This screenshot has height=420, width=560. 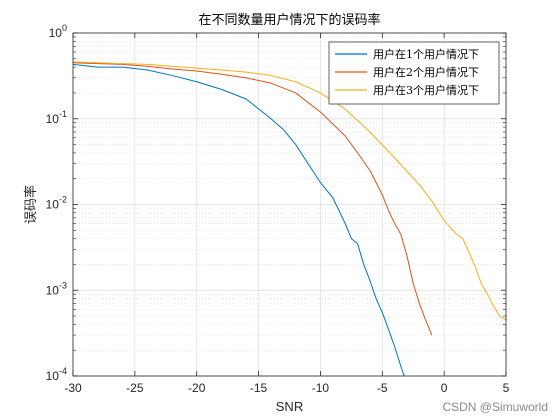 What do you see at coordinates (31, 204) in the screenshot?
I see `y-axis-label: 误码率` at bounding box center [31, 204].